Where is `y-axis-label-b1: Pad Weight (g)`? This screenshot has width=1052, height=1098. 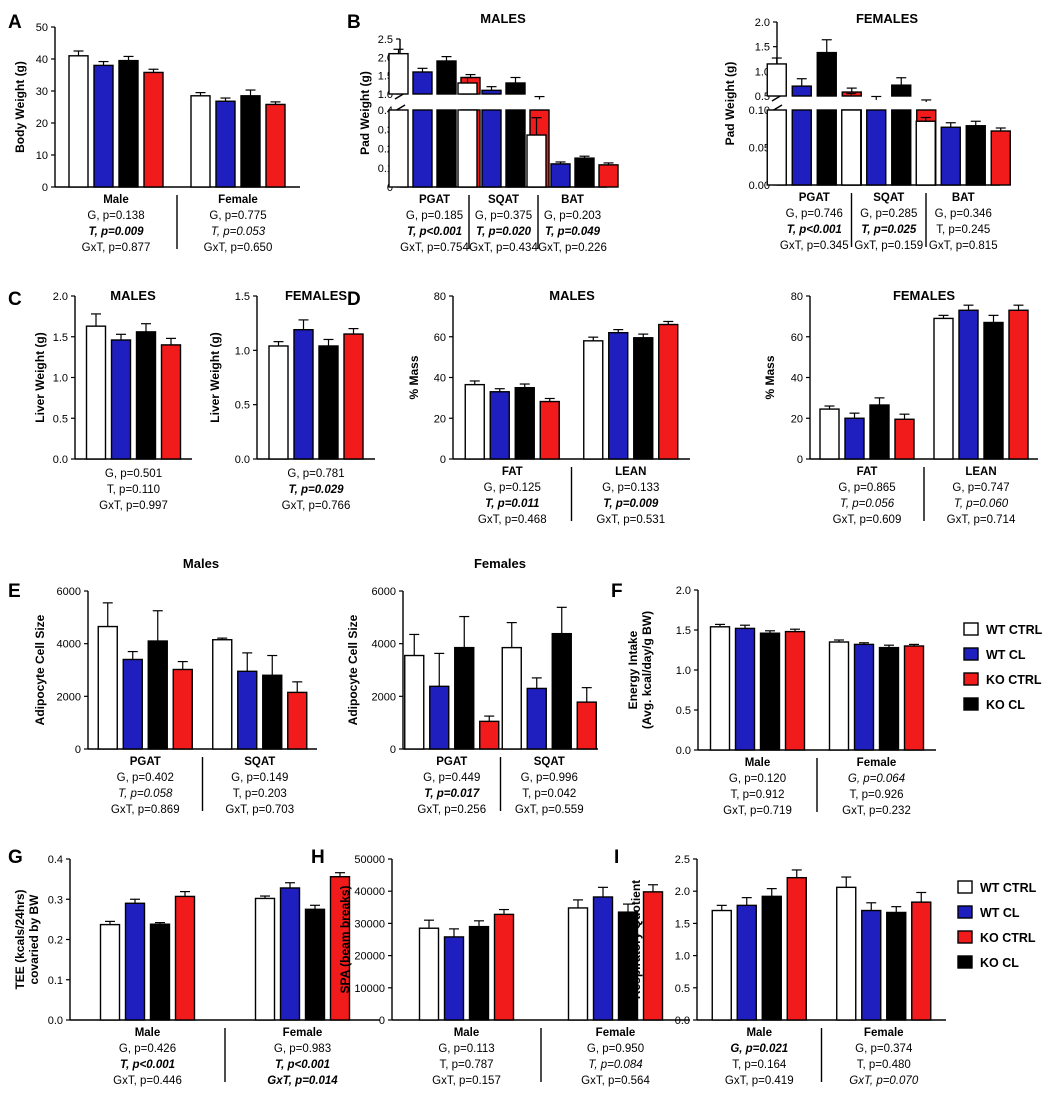 y-axis-label-b1: Pad Weight (g) is located at coordinates (365, 113).